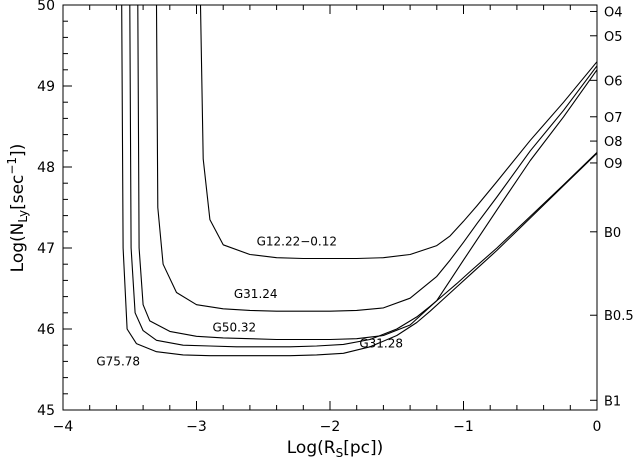  I want to click on x-axis-title: Log(RS[pc]), so click(335, 449).